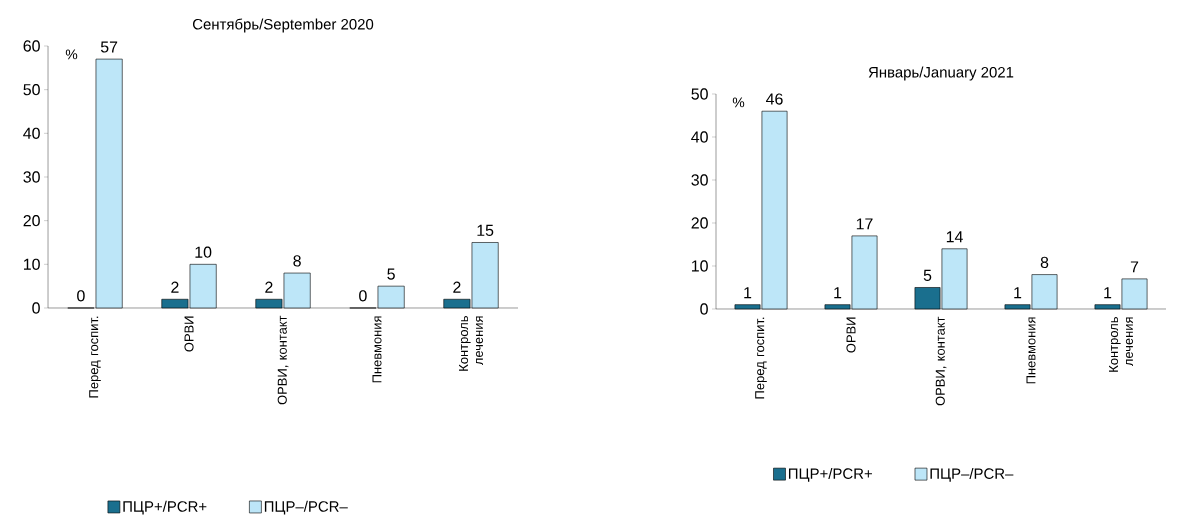  I want to click on chart-title: Январь/January 2021, so click(941, 73).